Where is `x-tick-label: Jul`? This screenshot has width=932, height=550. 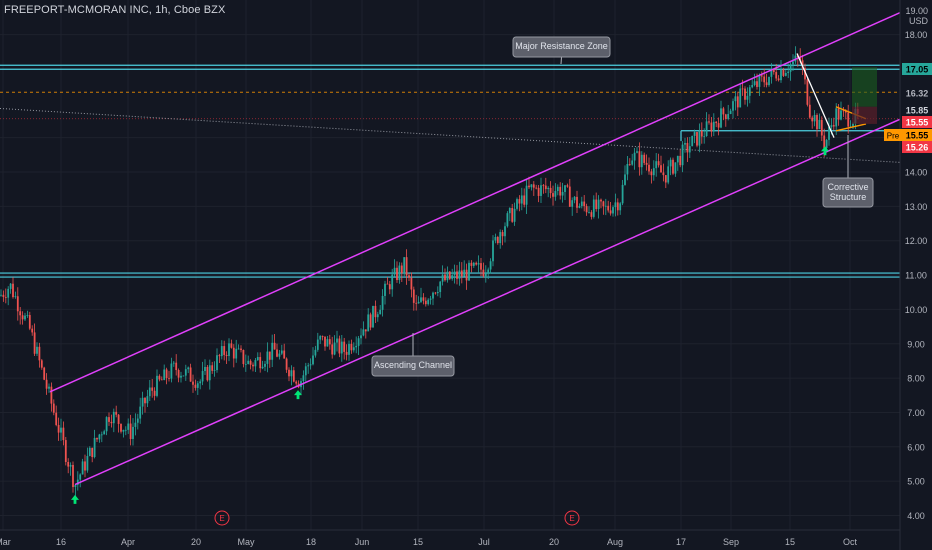
x-tick-label: Jul is located at coordinates (484, 542).